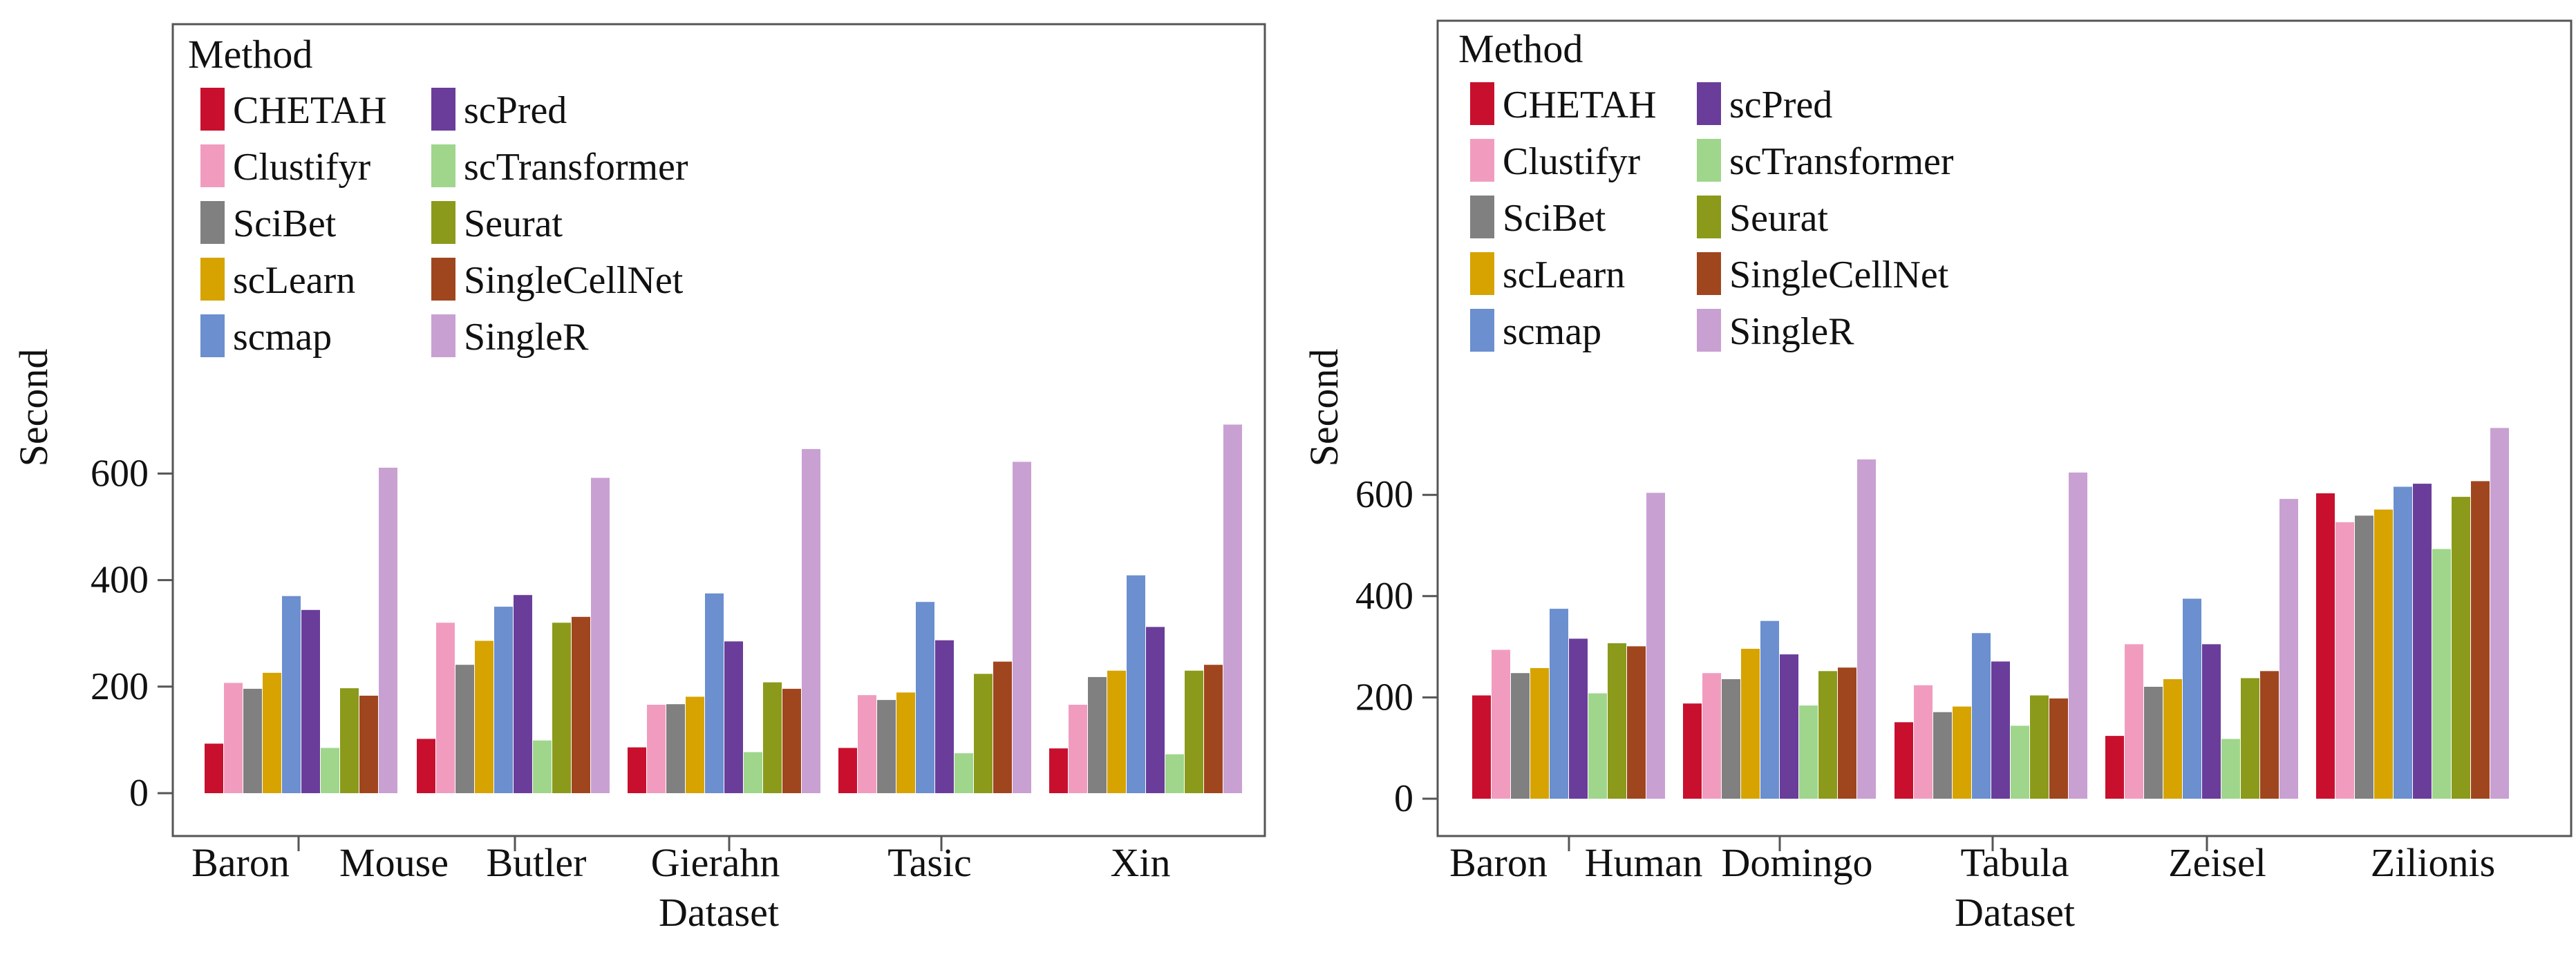  I want to click on bar-scpred-gierahn, so click(733, 717).